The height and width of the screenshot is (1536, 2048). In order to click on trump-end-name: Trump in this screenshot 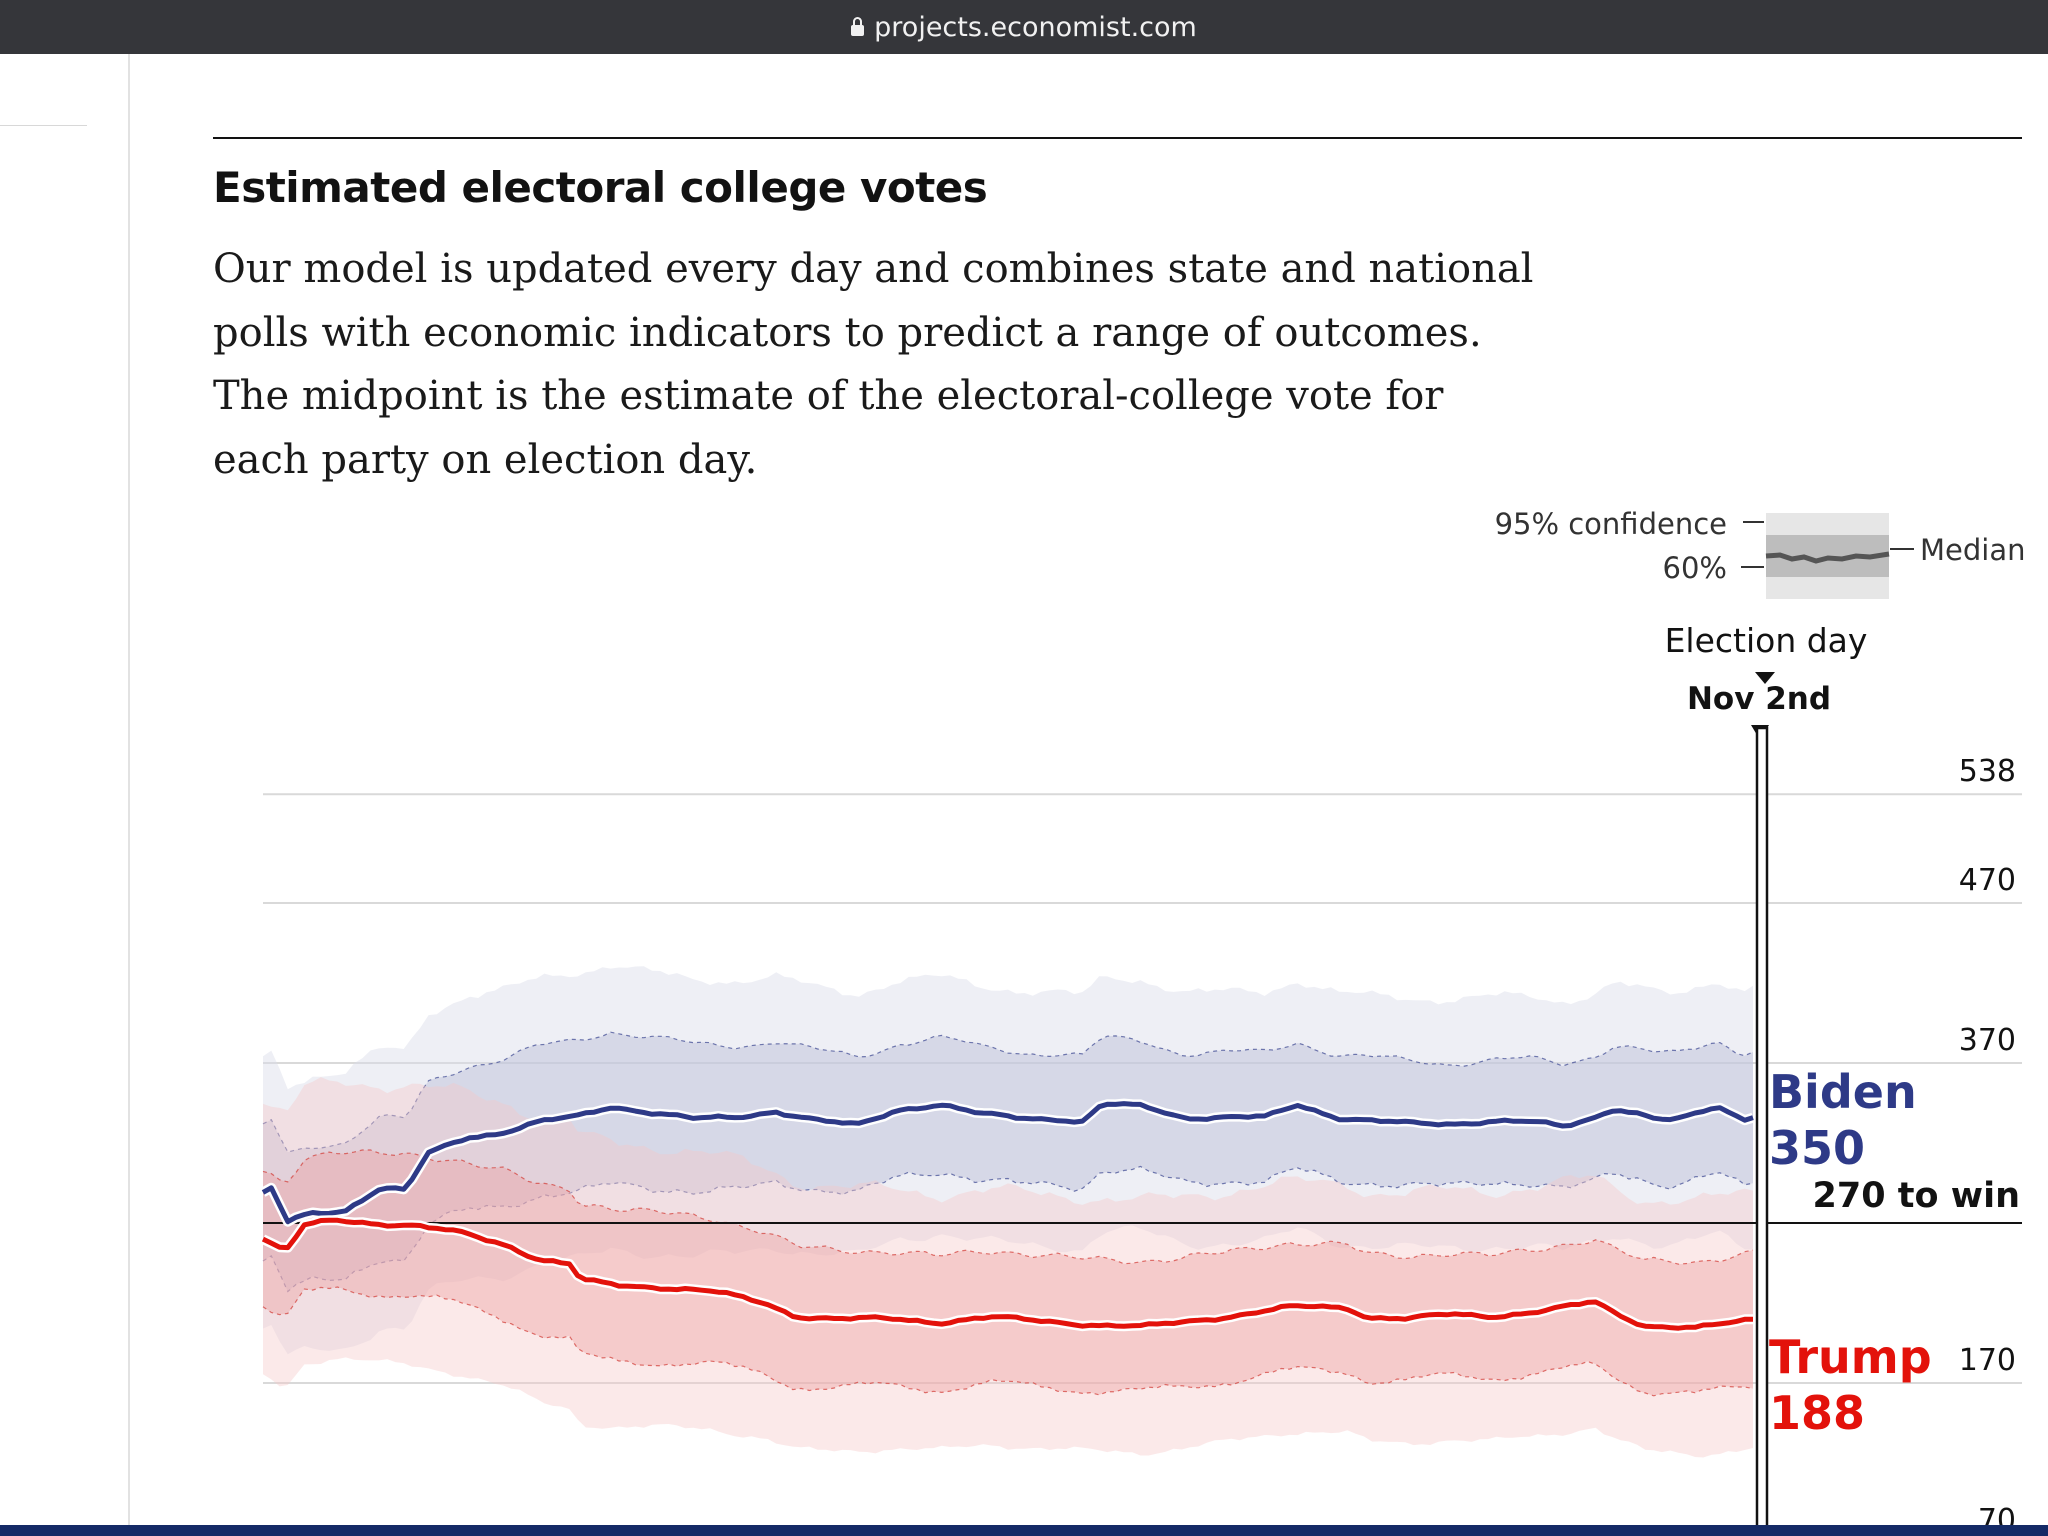, I will do `click(1850, 1357)`.